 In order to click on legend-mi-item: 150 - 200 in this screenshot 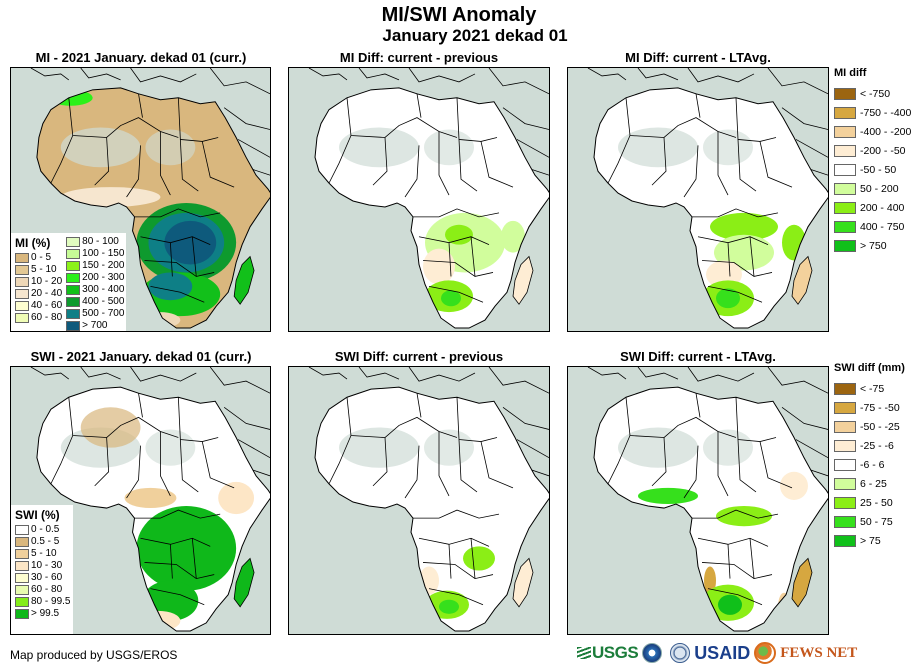, I will do `click(95, 265)`.